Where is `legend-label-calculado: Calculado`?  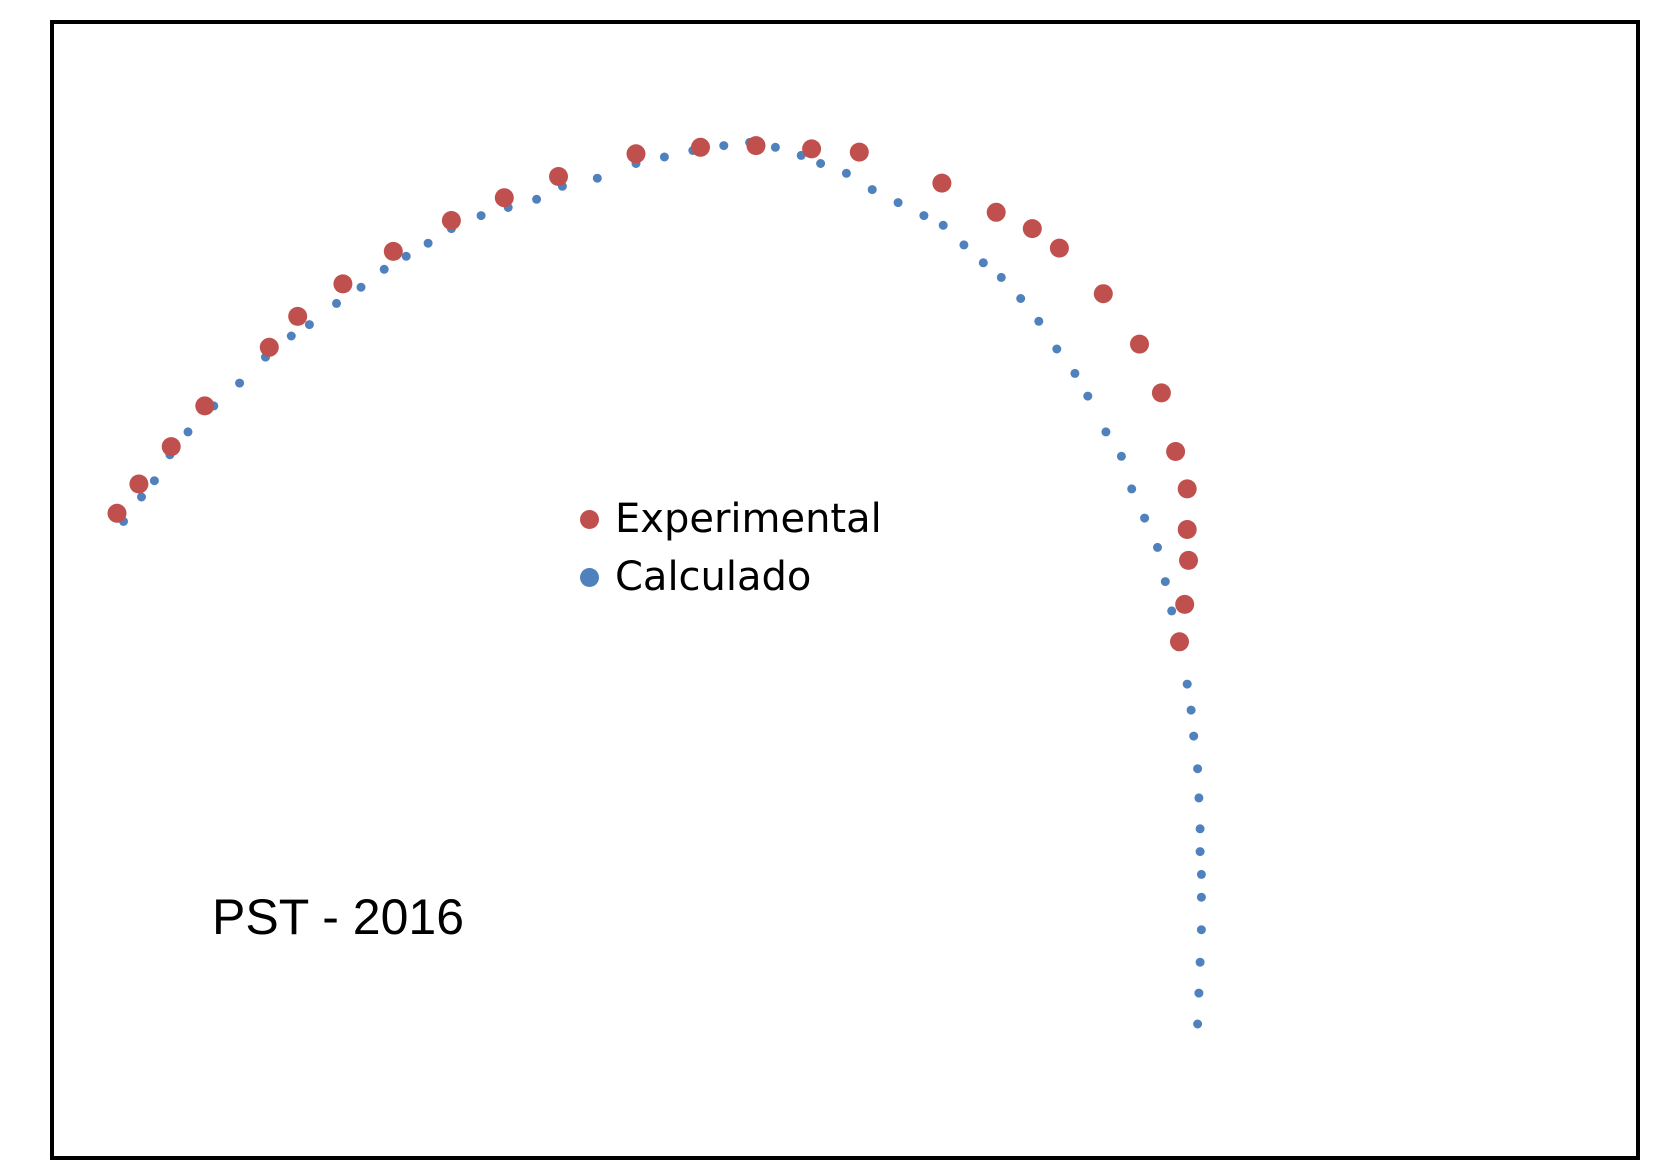
legend-label-calculado: Calculado is located at coordinates (713, 577).